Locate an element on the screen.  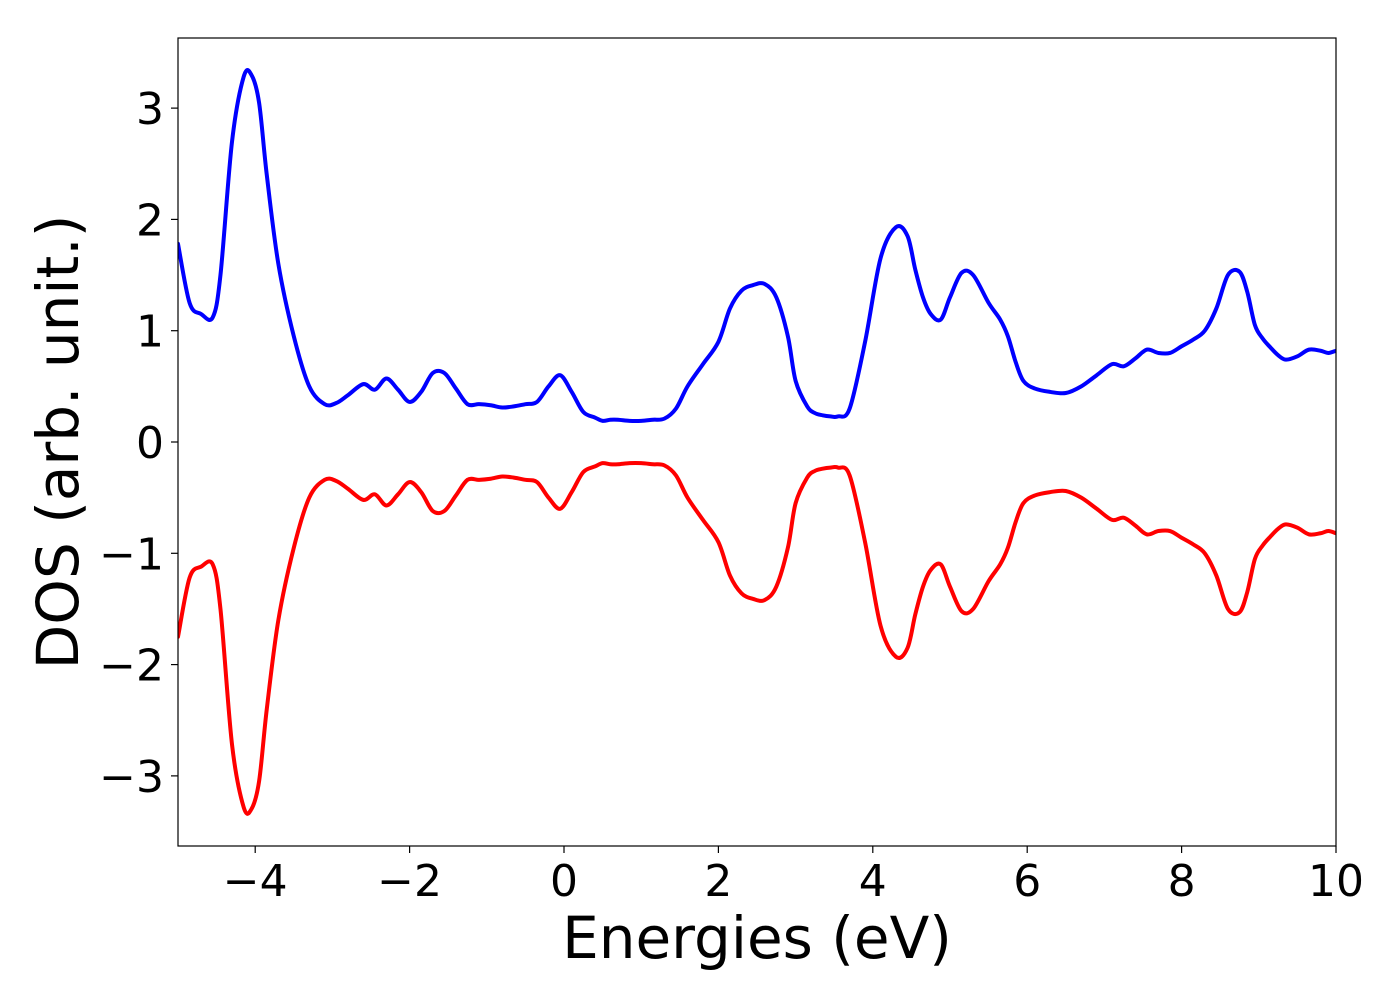
y-axis: −3 −2 −1 0 1 2 3 is located at coordinates (138, 443).